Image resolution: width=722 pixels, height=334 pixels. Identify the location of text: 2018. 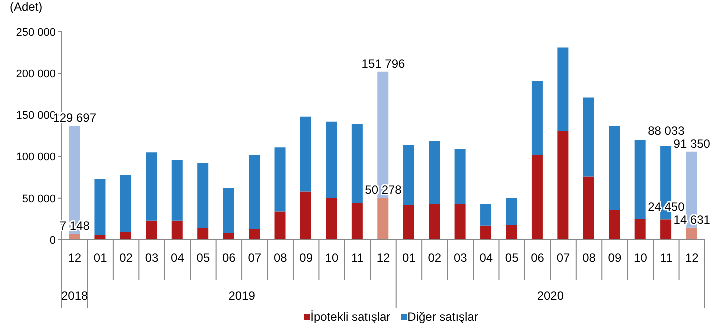
(75, 296).